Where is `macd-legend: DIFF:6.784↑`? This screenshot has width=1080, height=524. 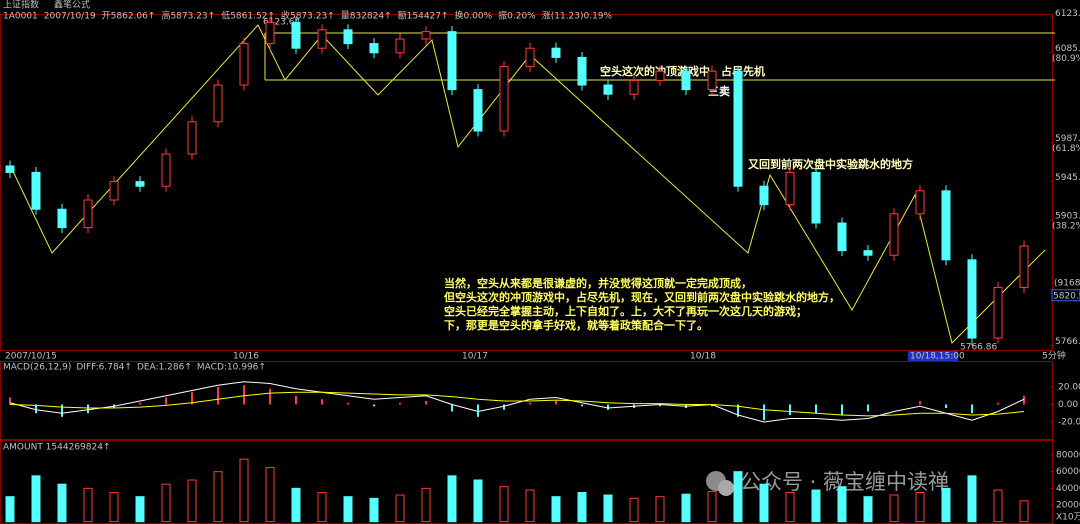
macd-legend: DIFF:6.784↑ is located at coordinates (104, 368).